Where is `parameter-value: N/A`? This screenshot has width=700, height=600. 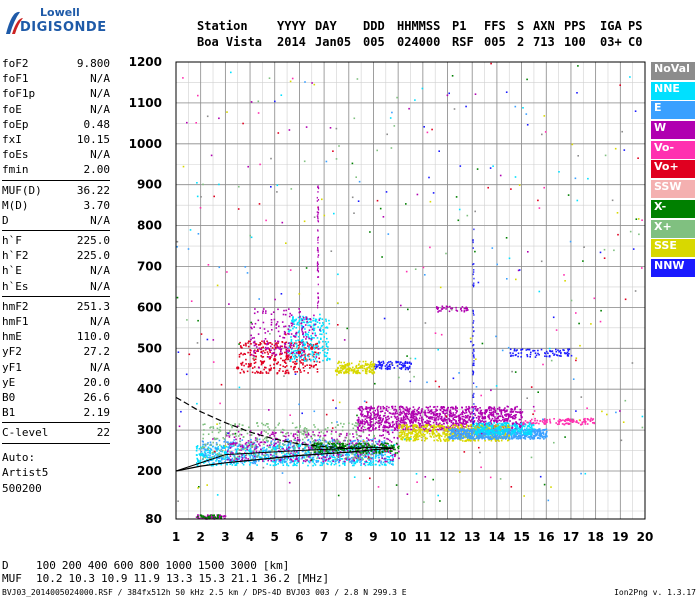 parameter-value: N/A is located at coordinates (100, 321).